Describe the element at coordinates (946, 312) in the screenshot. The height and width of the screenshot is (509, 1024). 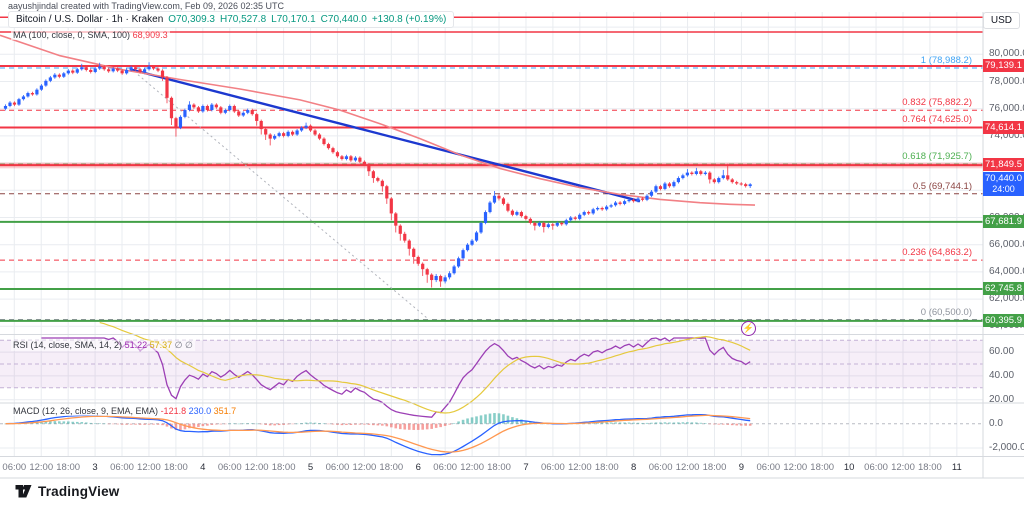
I see `fib-level-label: 0 (60,500.0)` at that location.